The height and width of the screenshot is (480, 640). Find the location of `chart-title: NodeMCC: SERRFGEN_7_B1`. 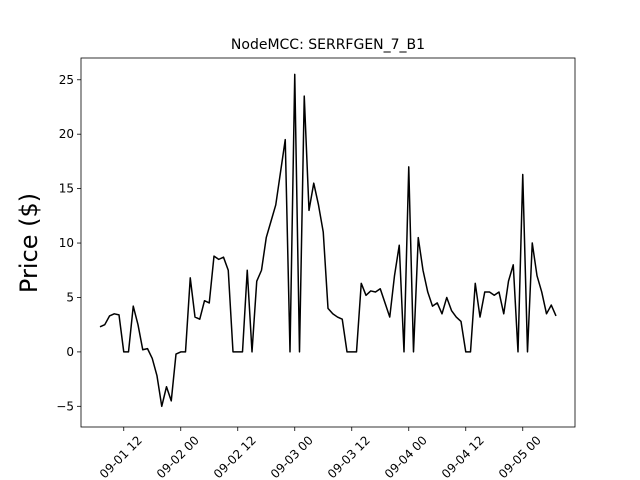

chart-title: NodeMCC: SERRFGEN_7_B1 is located at coordinates (328, 45).